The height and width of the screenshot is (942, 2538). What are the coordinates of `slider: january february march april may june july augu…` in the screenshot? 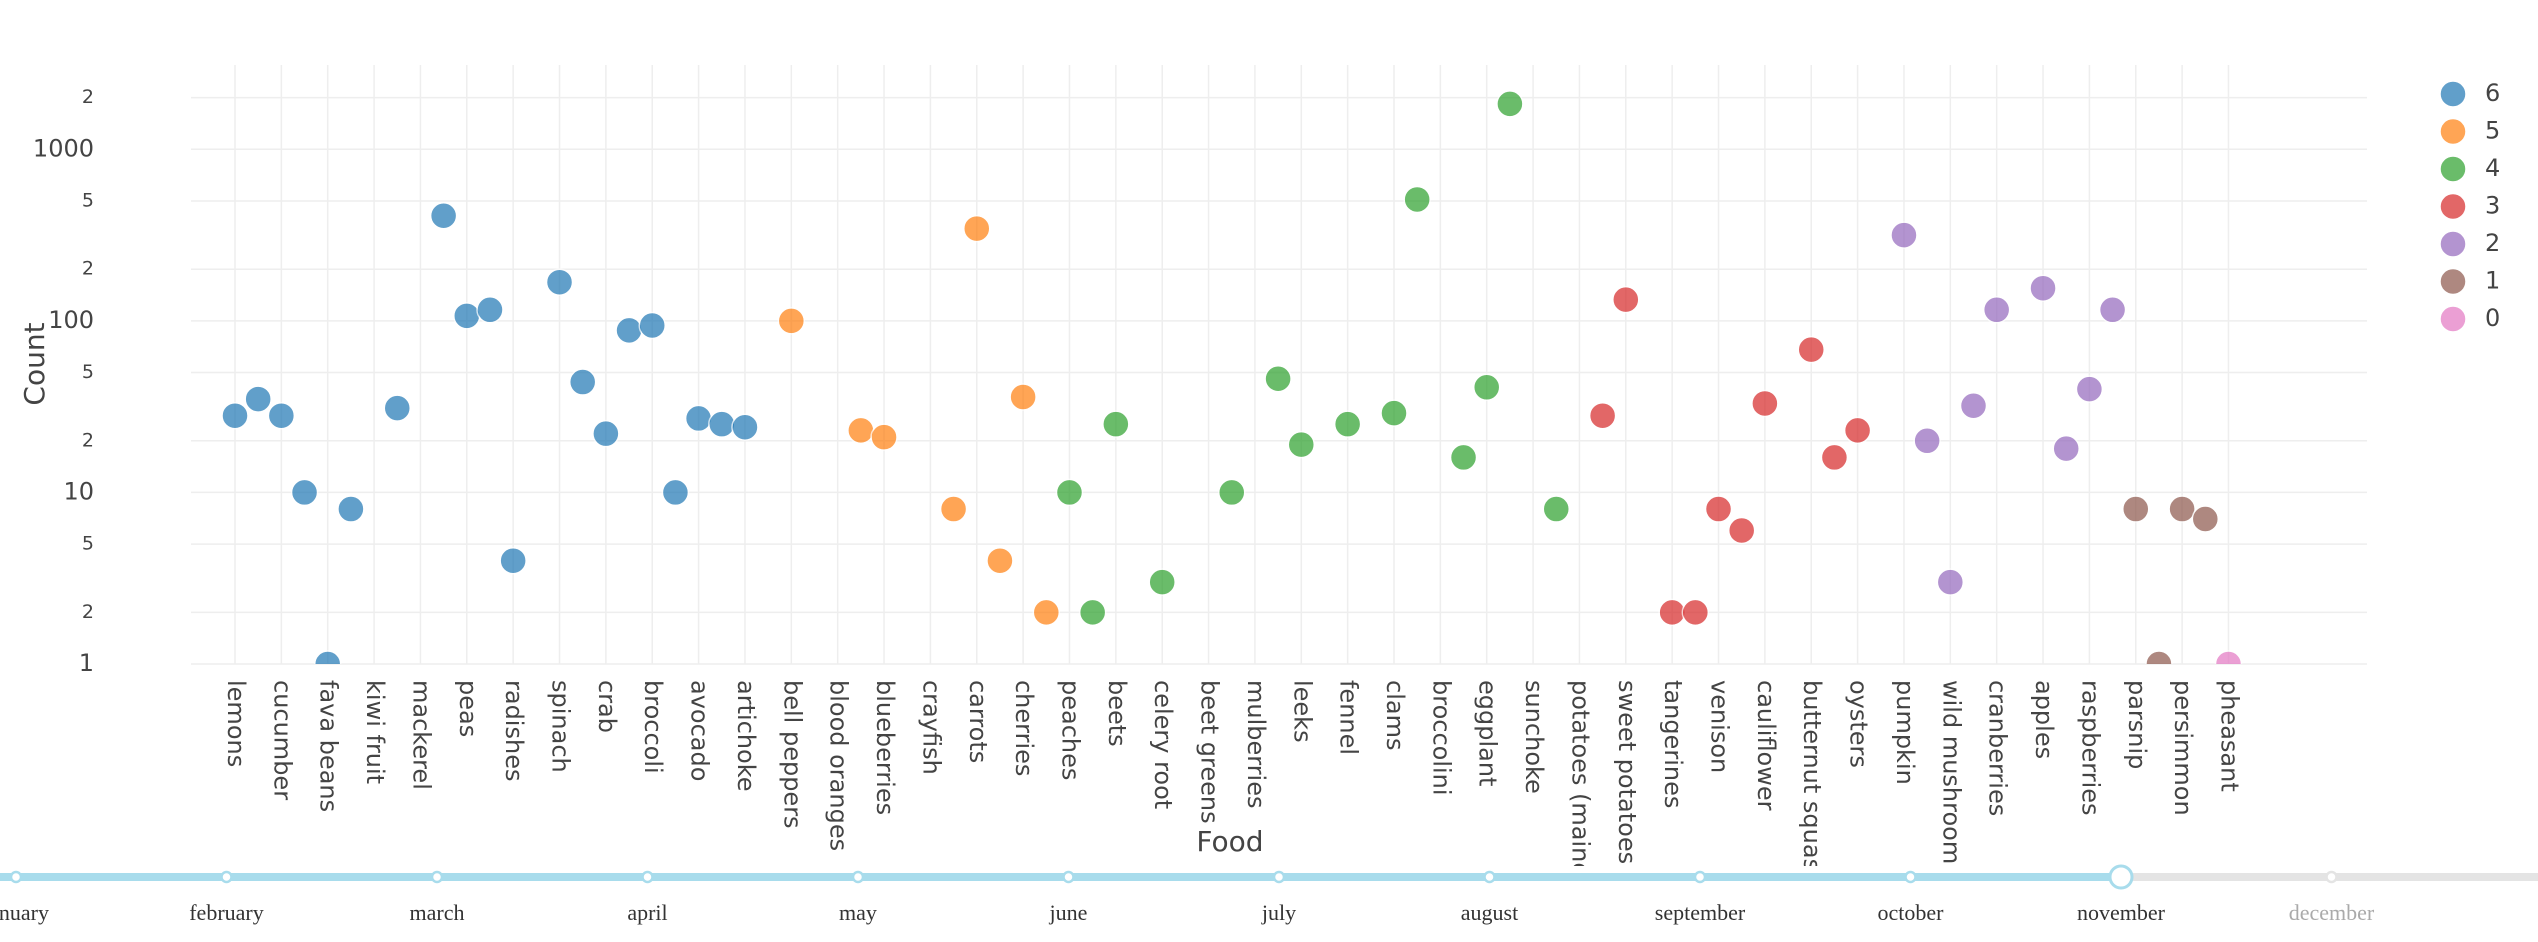 It's located at (1269, 894).